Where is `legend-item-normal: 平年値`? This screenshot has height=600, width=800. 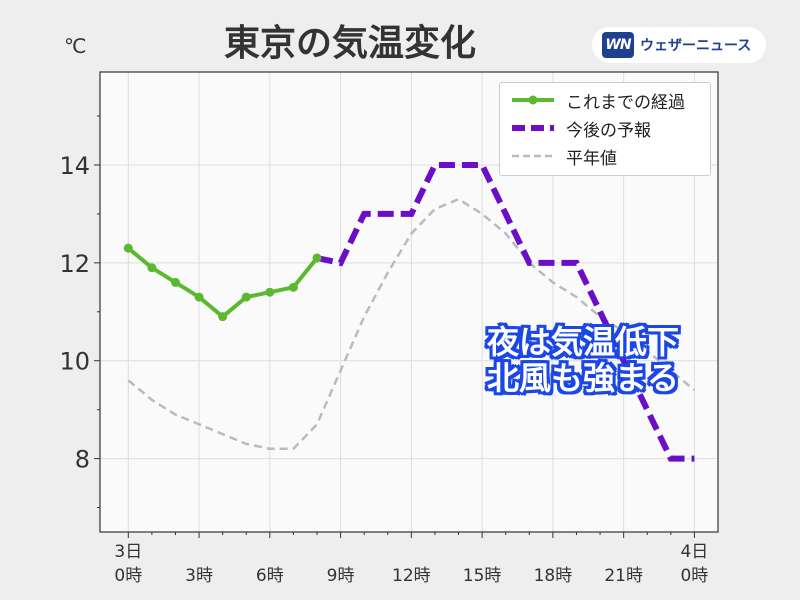 legend-item-normal: 平年値 is located at coordinates (605, 156).